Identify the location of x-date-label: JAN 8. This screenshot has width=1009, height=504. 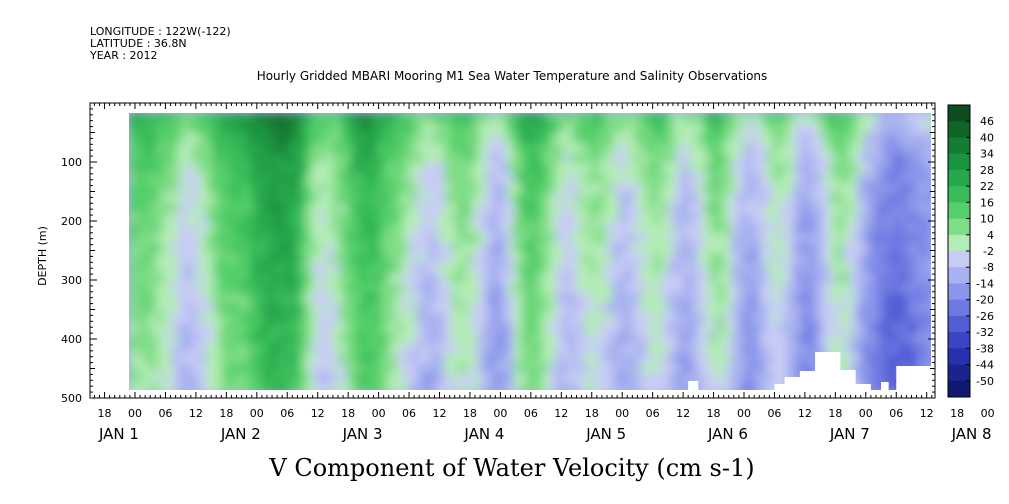
(971, 434).